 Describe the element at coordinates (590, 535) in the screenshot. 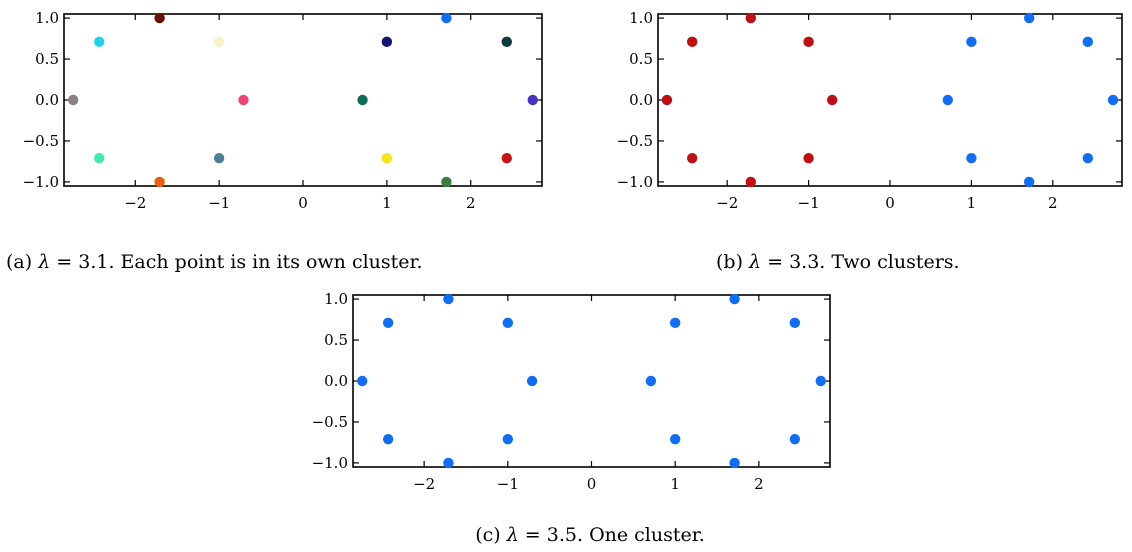

I see `subfigure-caption: (c) λ = 3.5. One cluster.` at that location.